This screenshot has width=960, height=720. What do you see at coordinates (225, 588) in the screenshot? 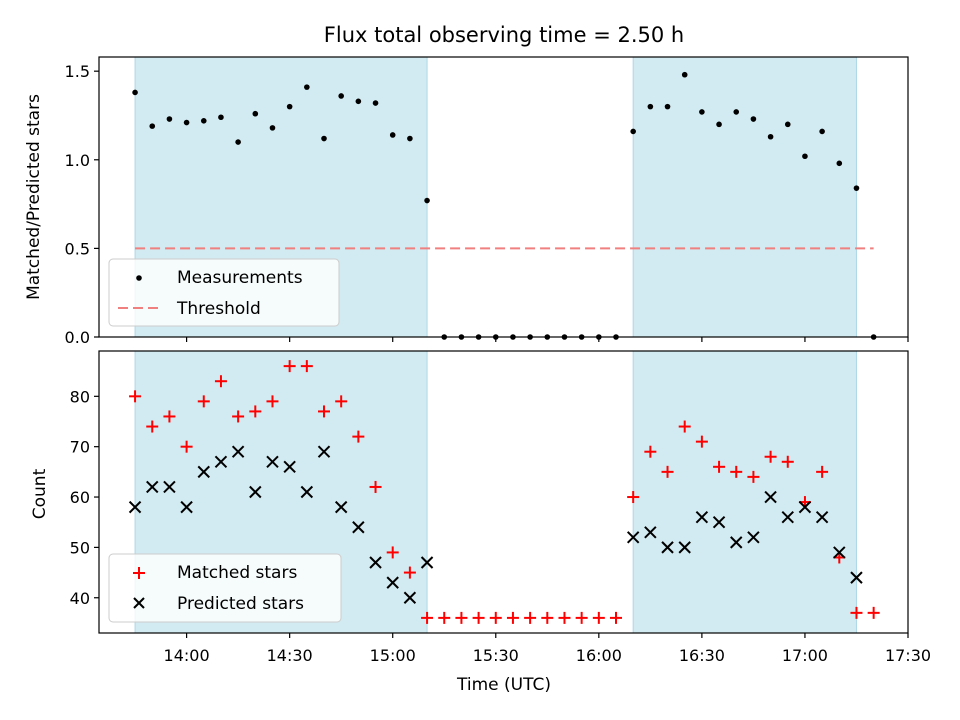
I see `bottom-legend: Matched stars Predicted stars` at bounding box center [225, 588].